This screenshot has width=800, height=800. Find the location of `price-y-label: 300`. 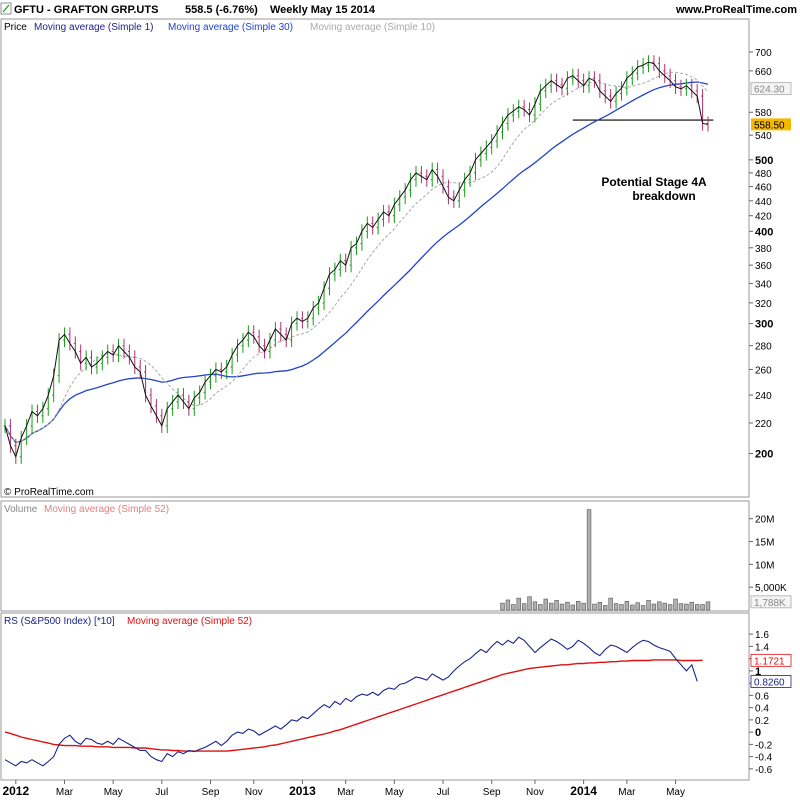

price-y-label: 300 is located at coordinates (764, 325).